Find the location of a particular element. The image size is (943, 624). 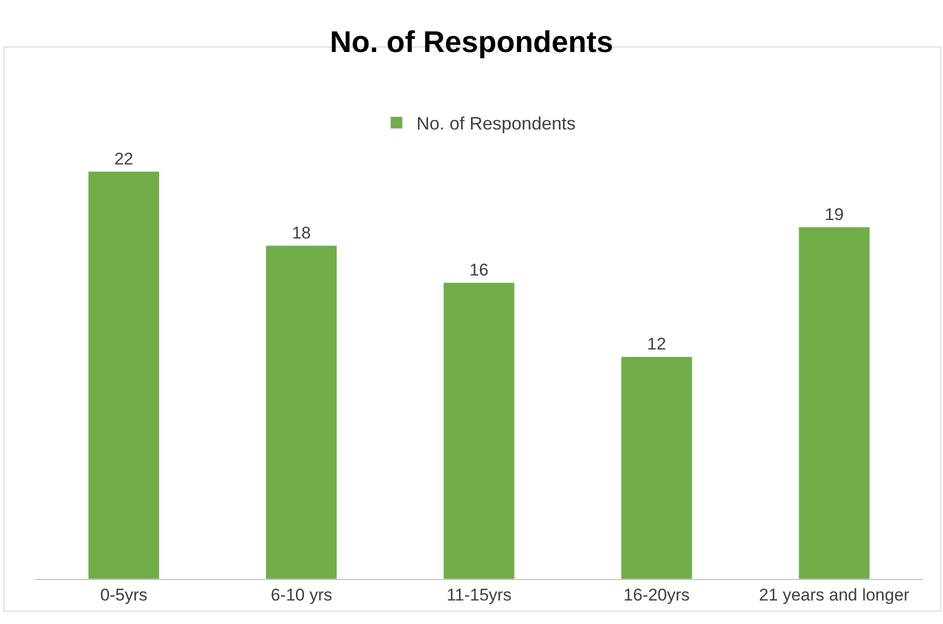

data-label: 22 is located at coordinates (124, 158).